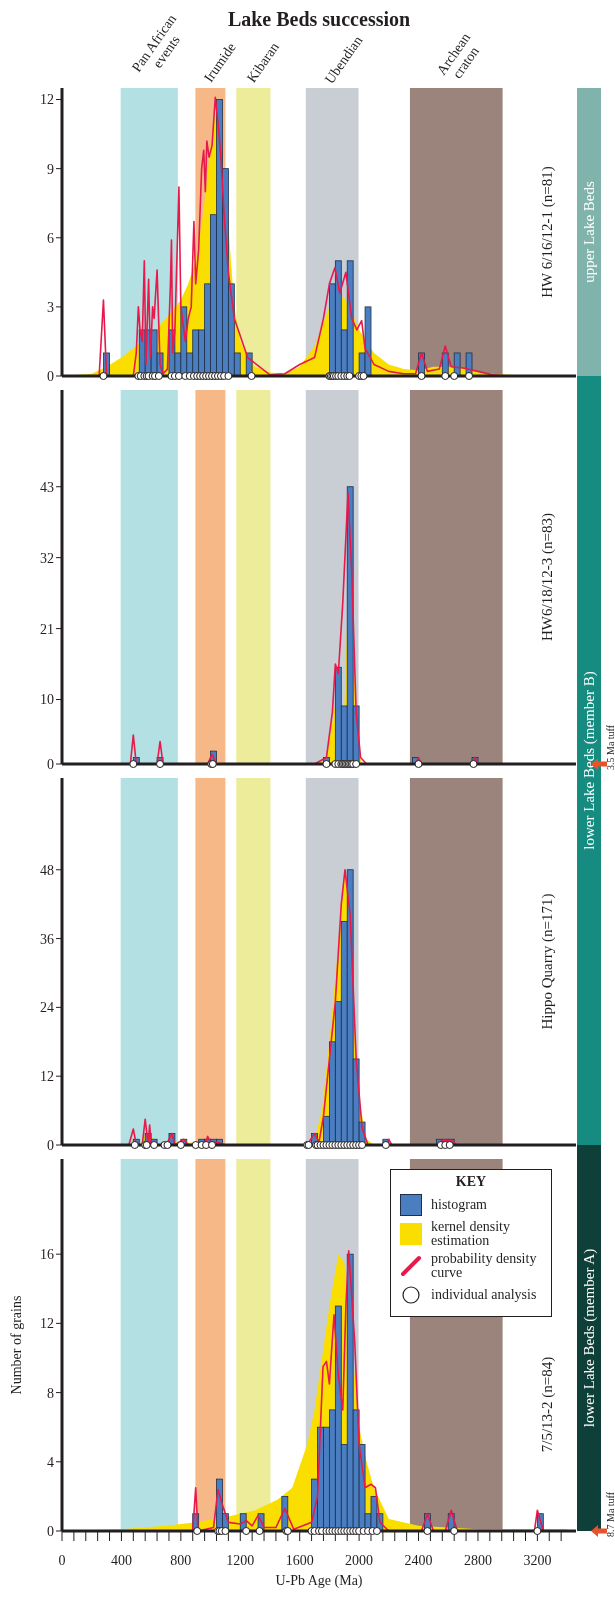  What do you see at coordinates (50, 169) in the screenshot?
I see `y-tick-label: 9` at bounding box center [50, 169].